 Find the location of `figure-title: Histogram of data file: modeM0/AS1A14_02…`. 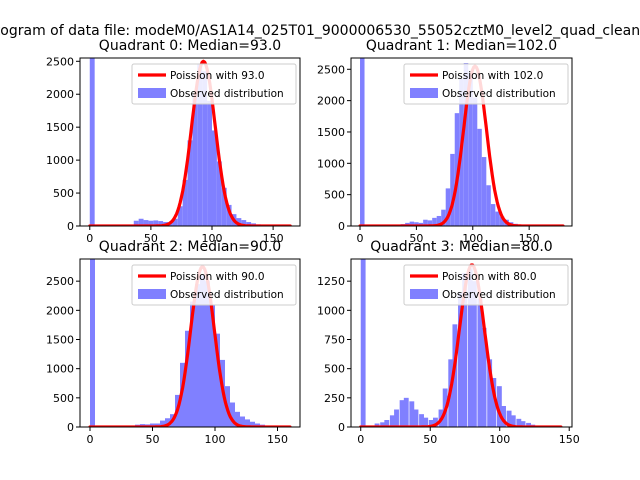

figure-title: Histogram of data file: modeM0/AS1A14_02… is located at coordinates (320, 31).